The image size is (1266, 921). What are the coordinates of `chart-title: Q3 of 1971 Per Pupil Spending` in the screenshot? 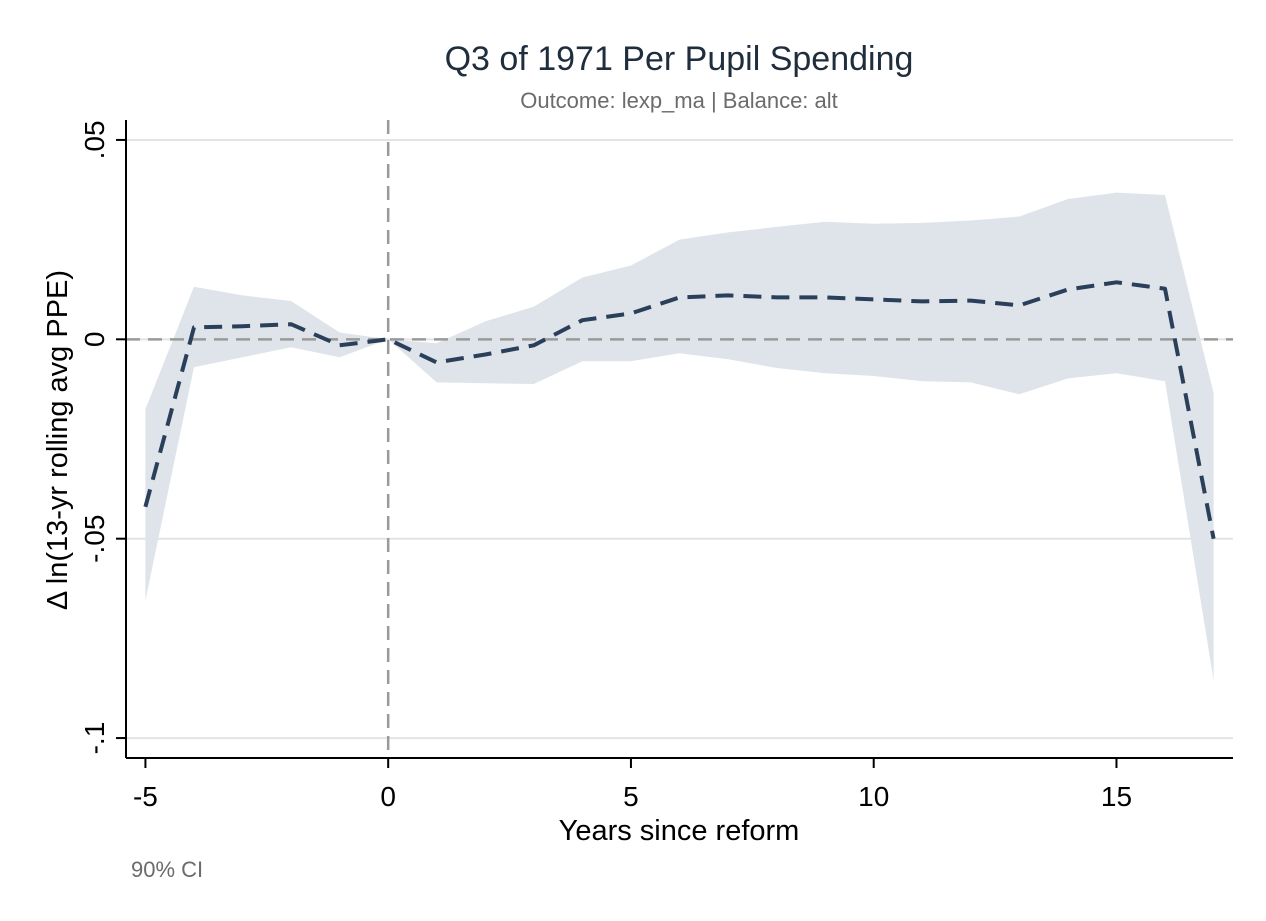 It's located at (679, 59).